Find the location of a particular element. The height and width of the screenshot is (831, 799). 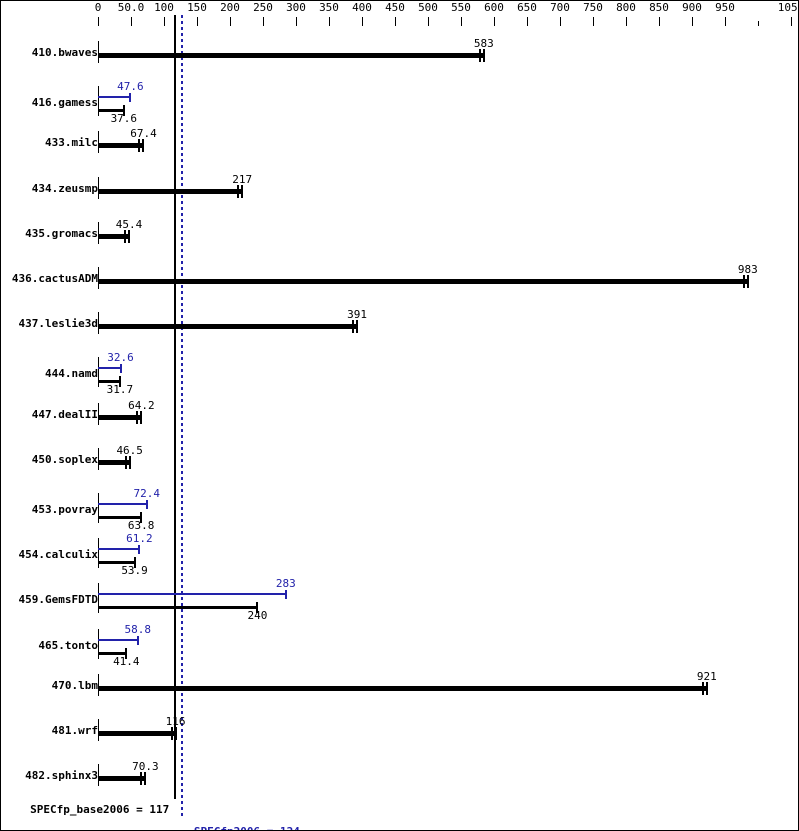

base-value-label: 70.3 is located at coordinates (145, 767).